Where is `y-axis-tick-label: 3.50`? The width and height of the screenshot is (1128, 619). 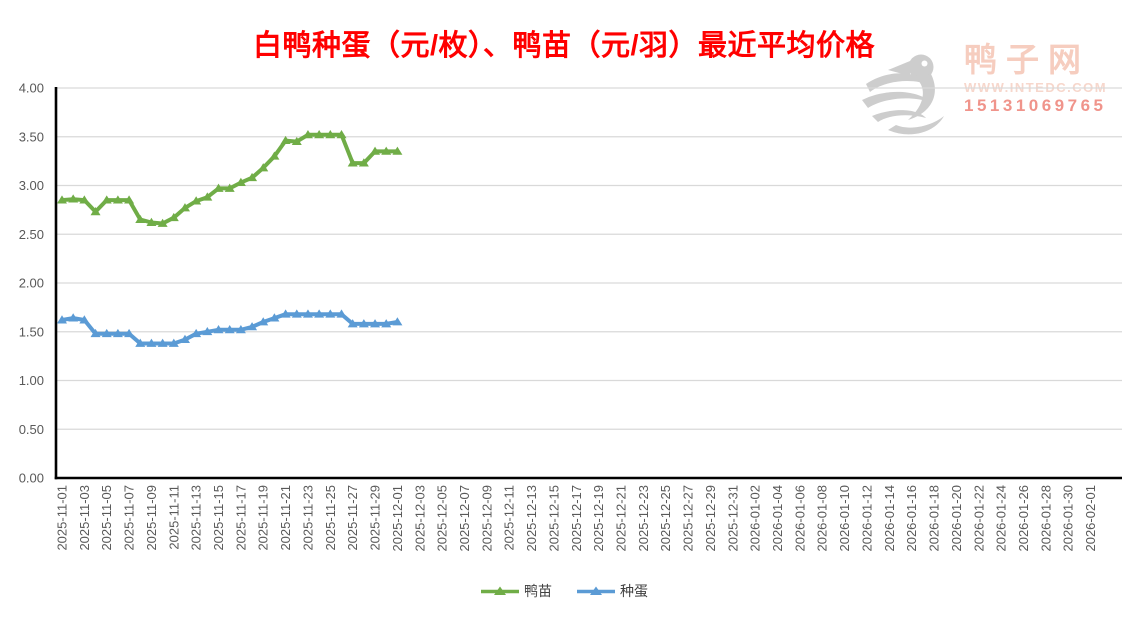 y-axis-tick-label: 3.50 is located at coordinates (31, 136).